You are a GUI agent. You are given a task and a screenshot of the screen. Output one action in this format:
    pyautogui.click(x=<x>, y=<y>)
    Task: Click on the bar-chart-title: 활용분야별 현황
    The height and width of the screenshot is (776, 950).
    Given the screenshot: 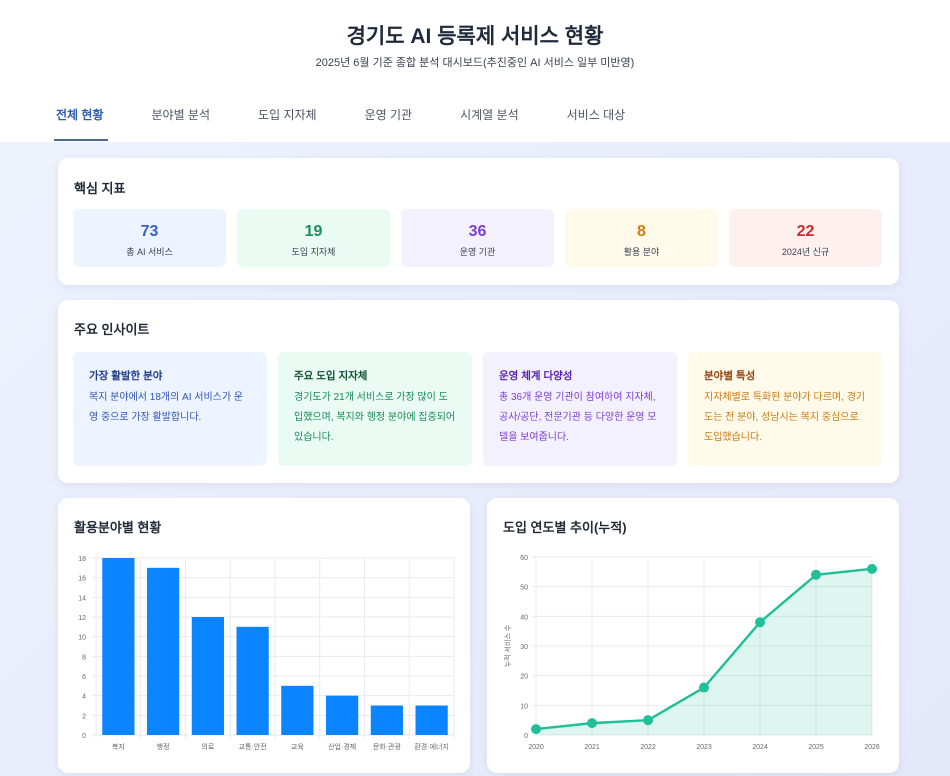 What is the action you would take?
    pyautogui.click(x=118, y=527)
    